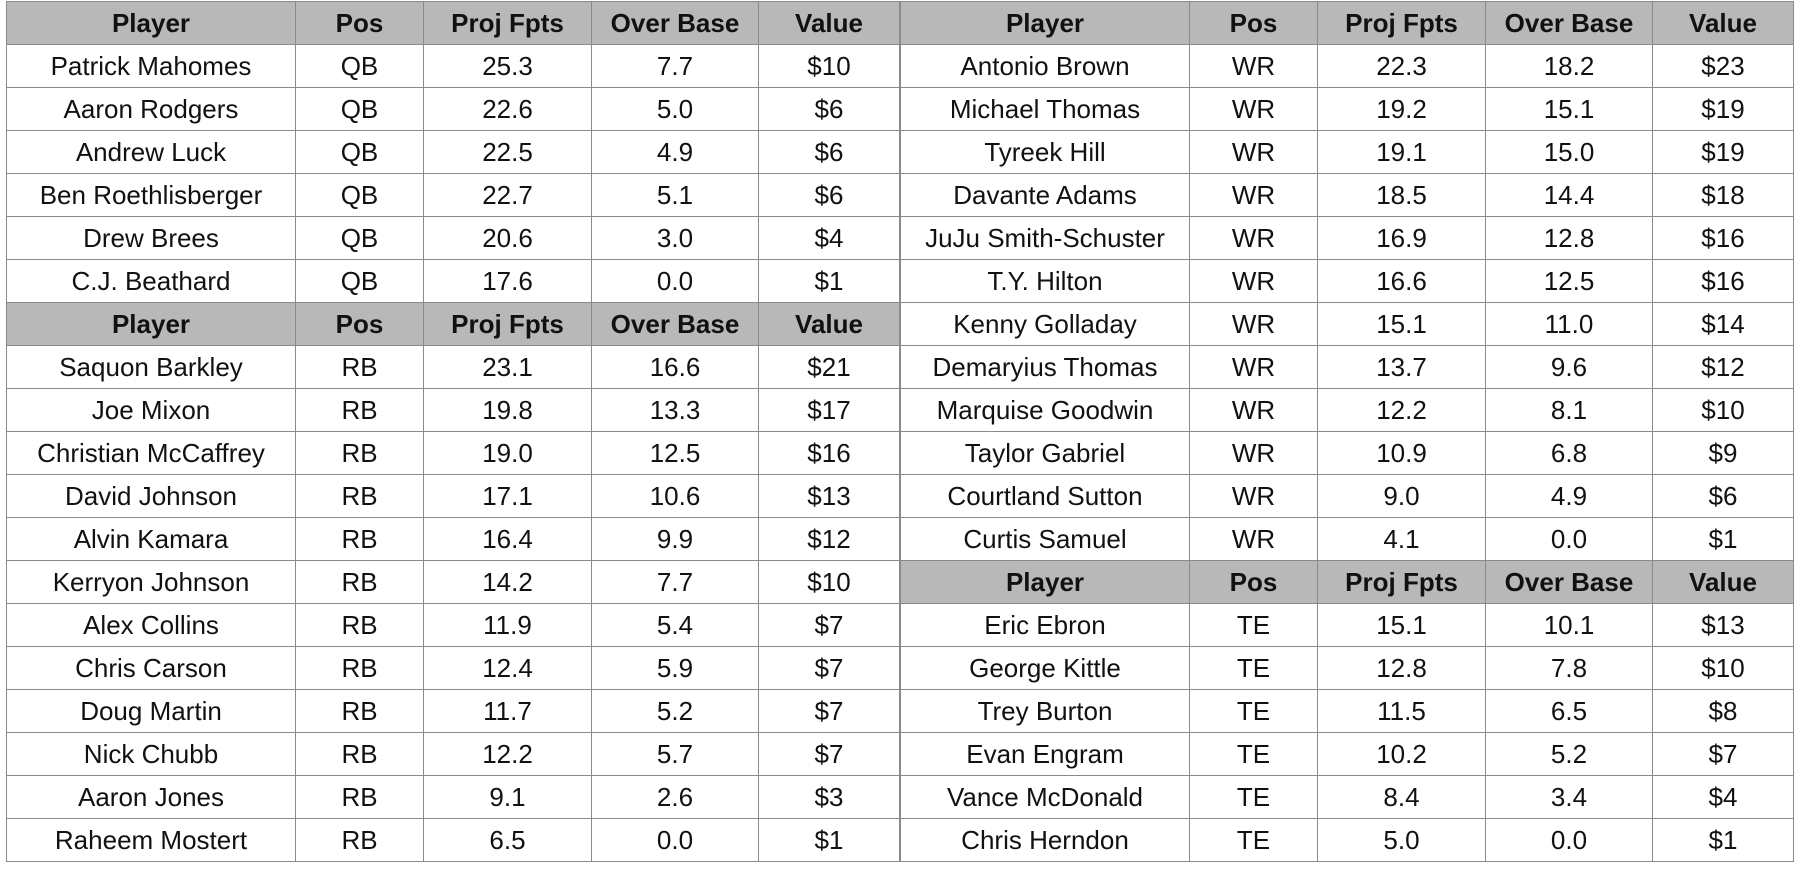 Image resolution: width=1798 pixels, height=894 pixels. I want to click on cell: $1, so click(1723, 539).